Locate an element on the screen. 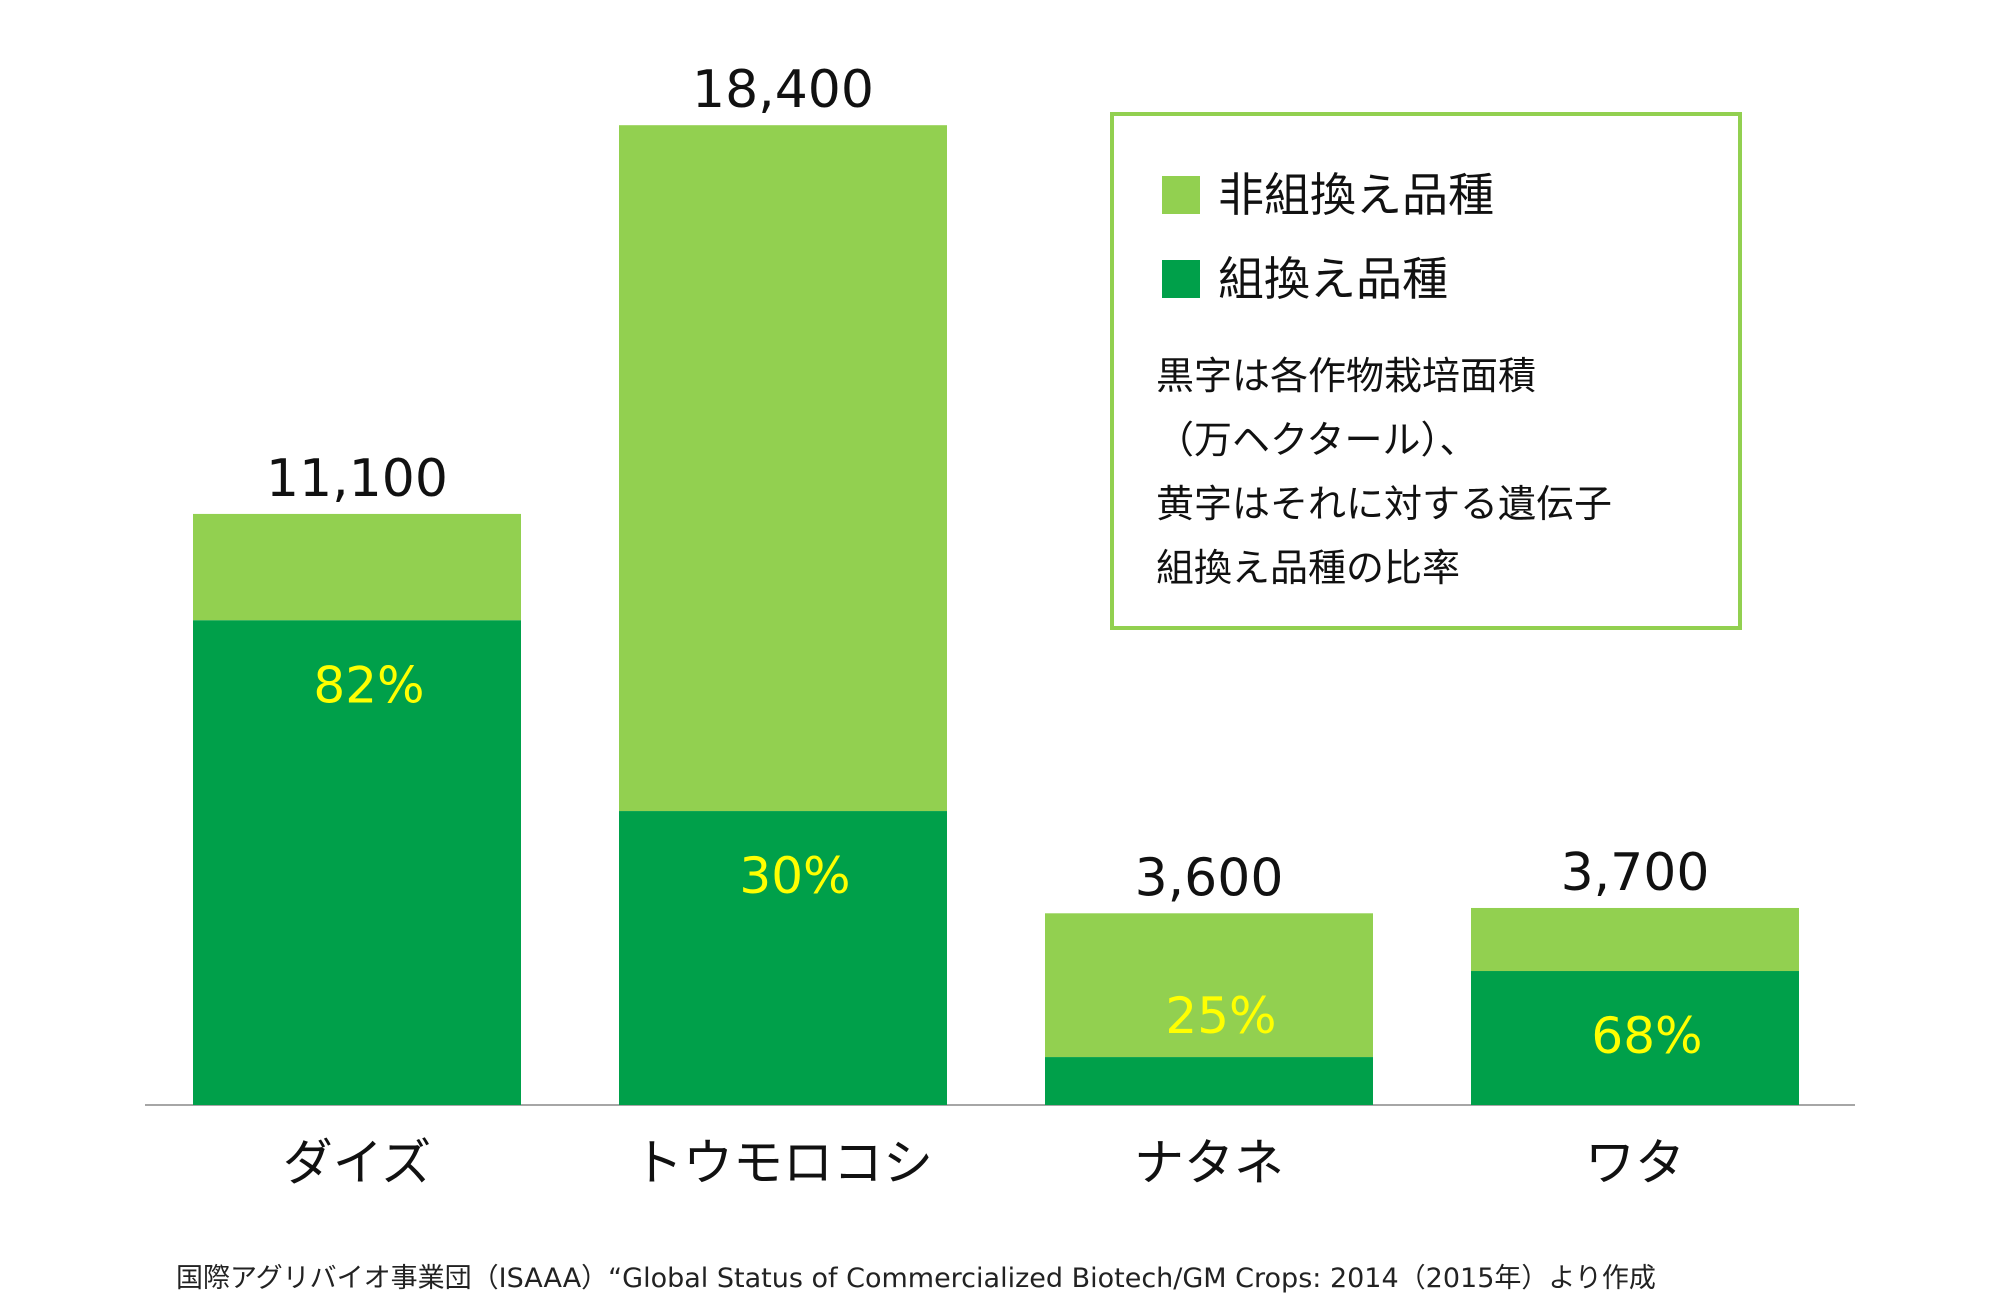  category-label: トウモロコシ is located at coordinates (783, 1163).